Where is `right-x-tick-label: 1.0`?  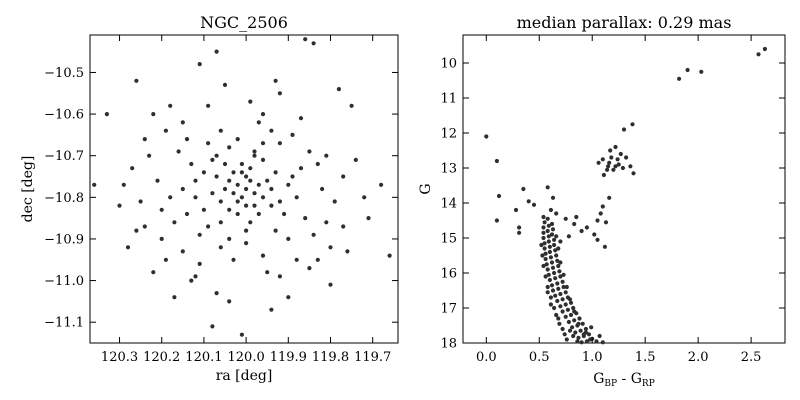 right-x-tick-label: 1.0 is located at coordinates (592, 357).